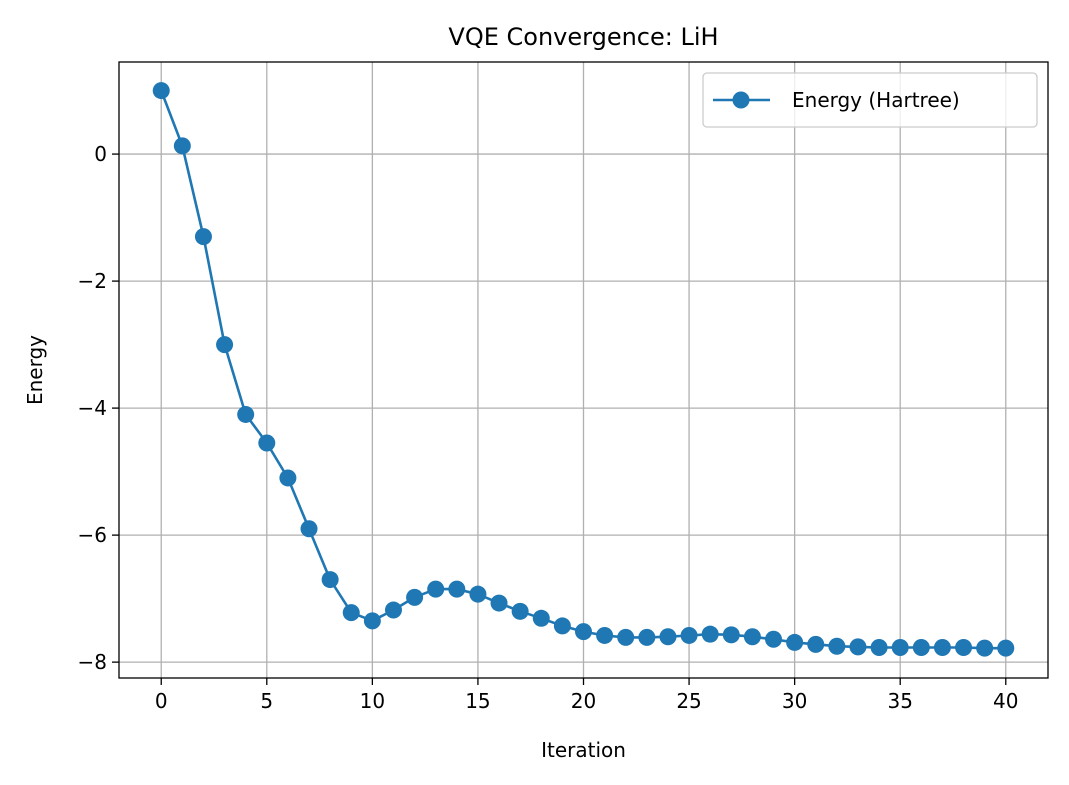 The width and height of the screenshot is (1069, 785). What do you see at coordinates (794, 701) in the screenshot?
I see `x-tick-label: 30` at bounding box center [794, 701].